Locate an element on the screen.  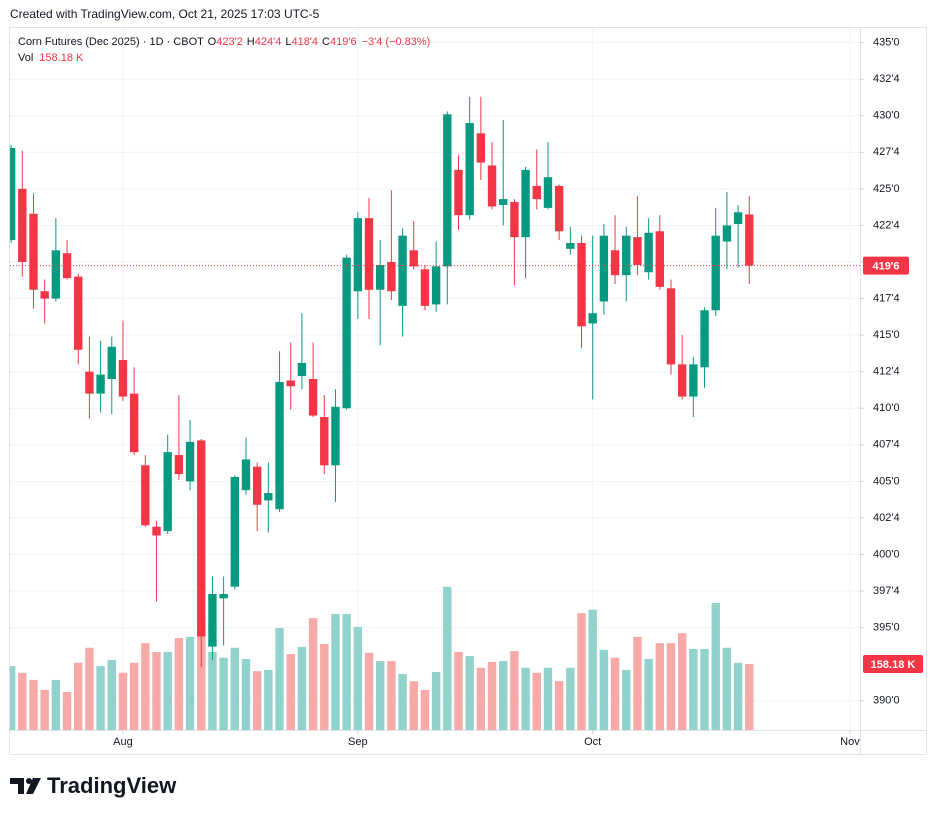
symbol: Corn Futures (Dec 2025) is located at coordinates (79, 42).